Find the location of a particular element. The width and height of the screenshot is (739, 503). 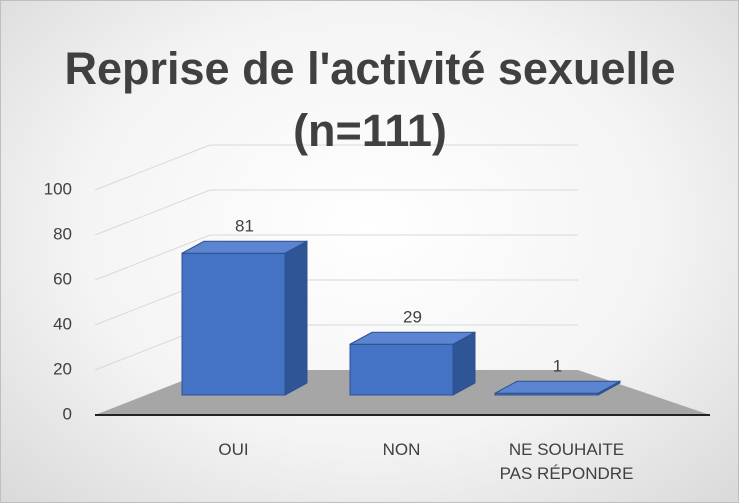

y-tick-label: 0 is located at coordinates (67, 413).